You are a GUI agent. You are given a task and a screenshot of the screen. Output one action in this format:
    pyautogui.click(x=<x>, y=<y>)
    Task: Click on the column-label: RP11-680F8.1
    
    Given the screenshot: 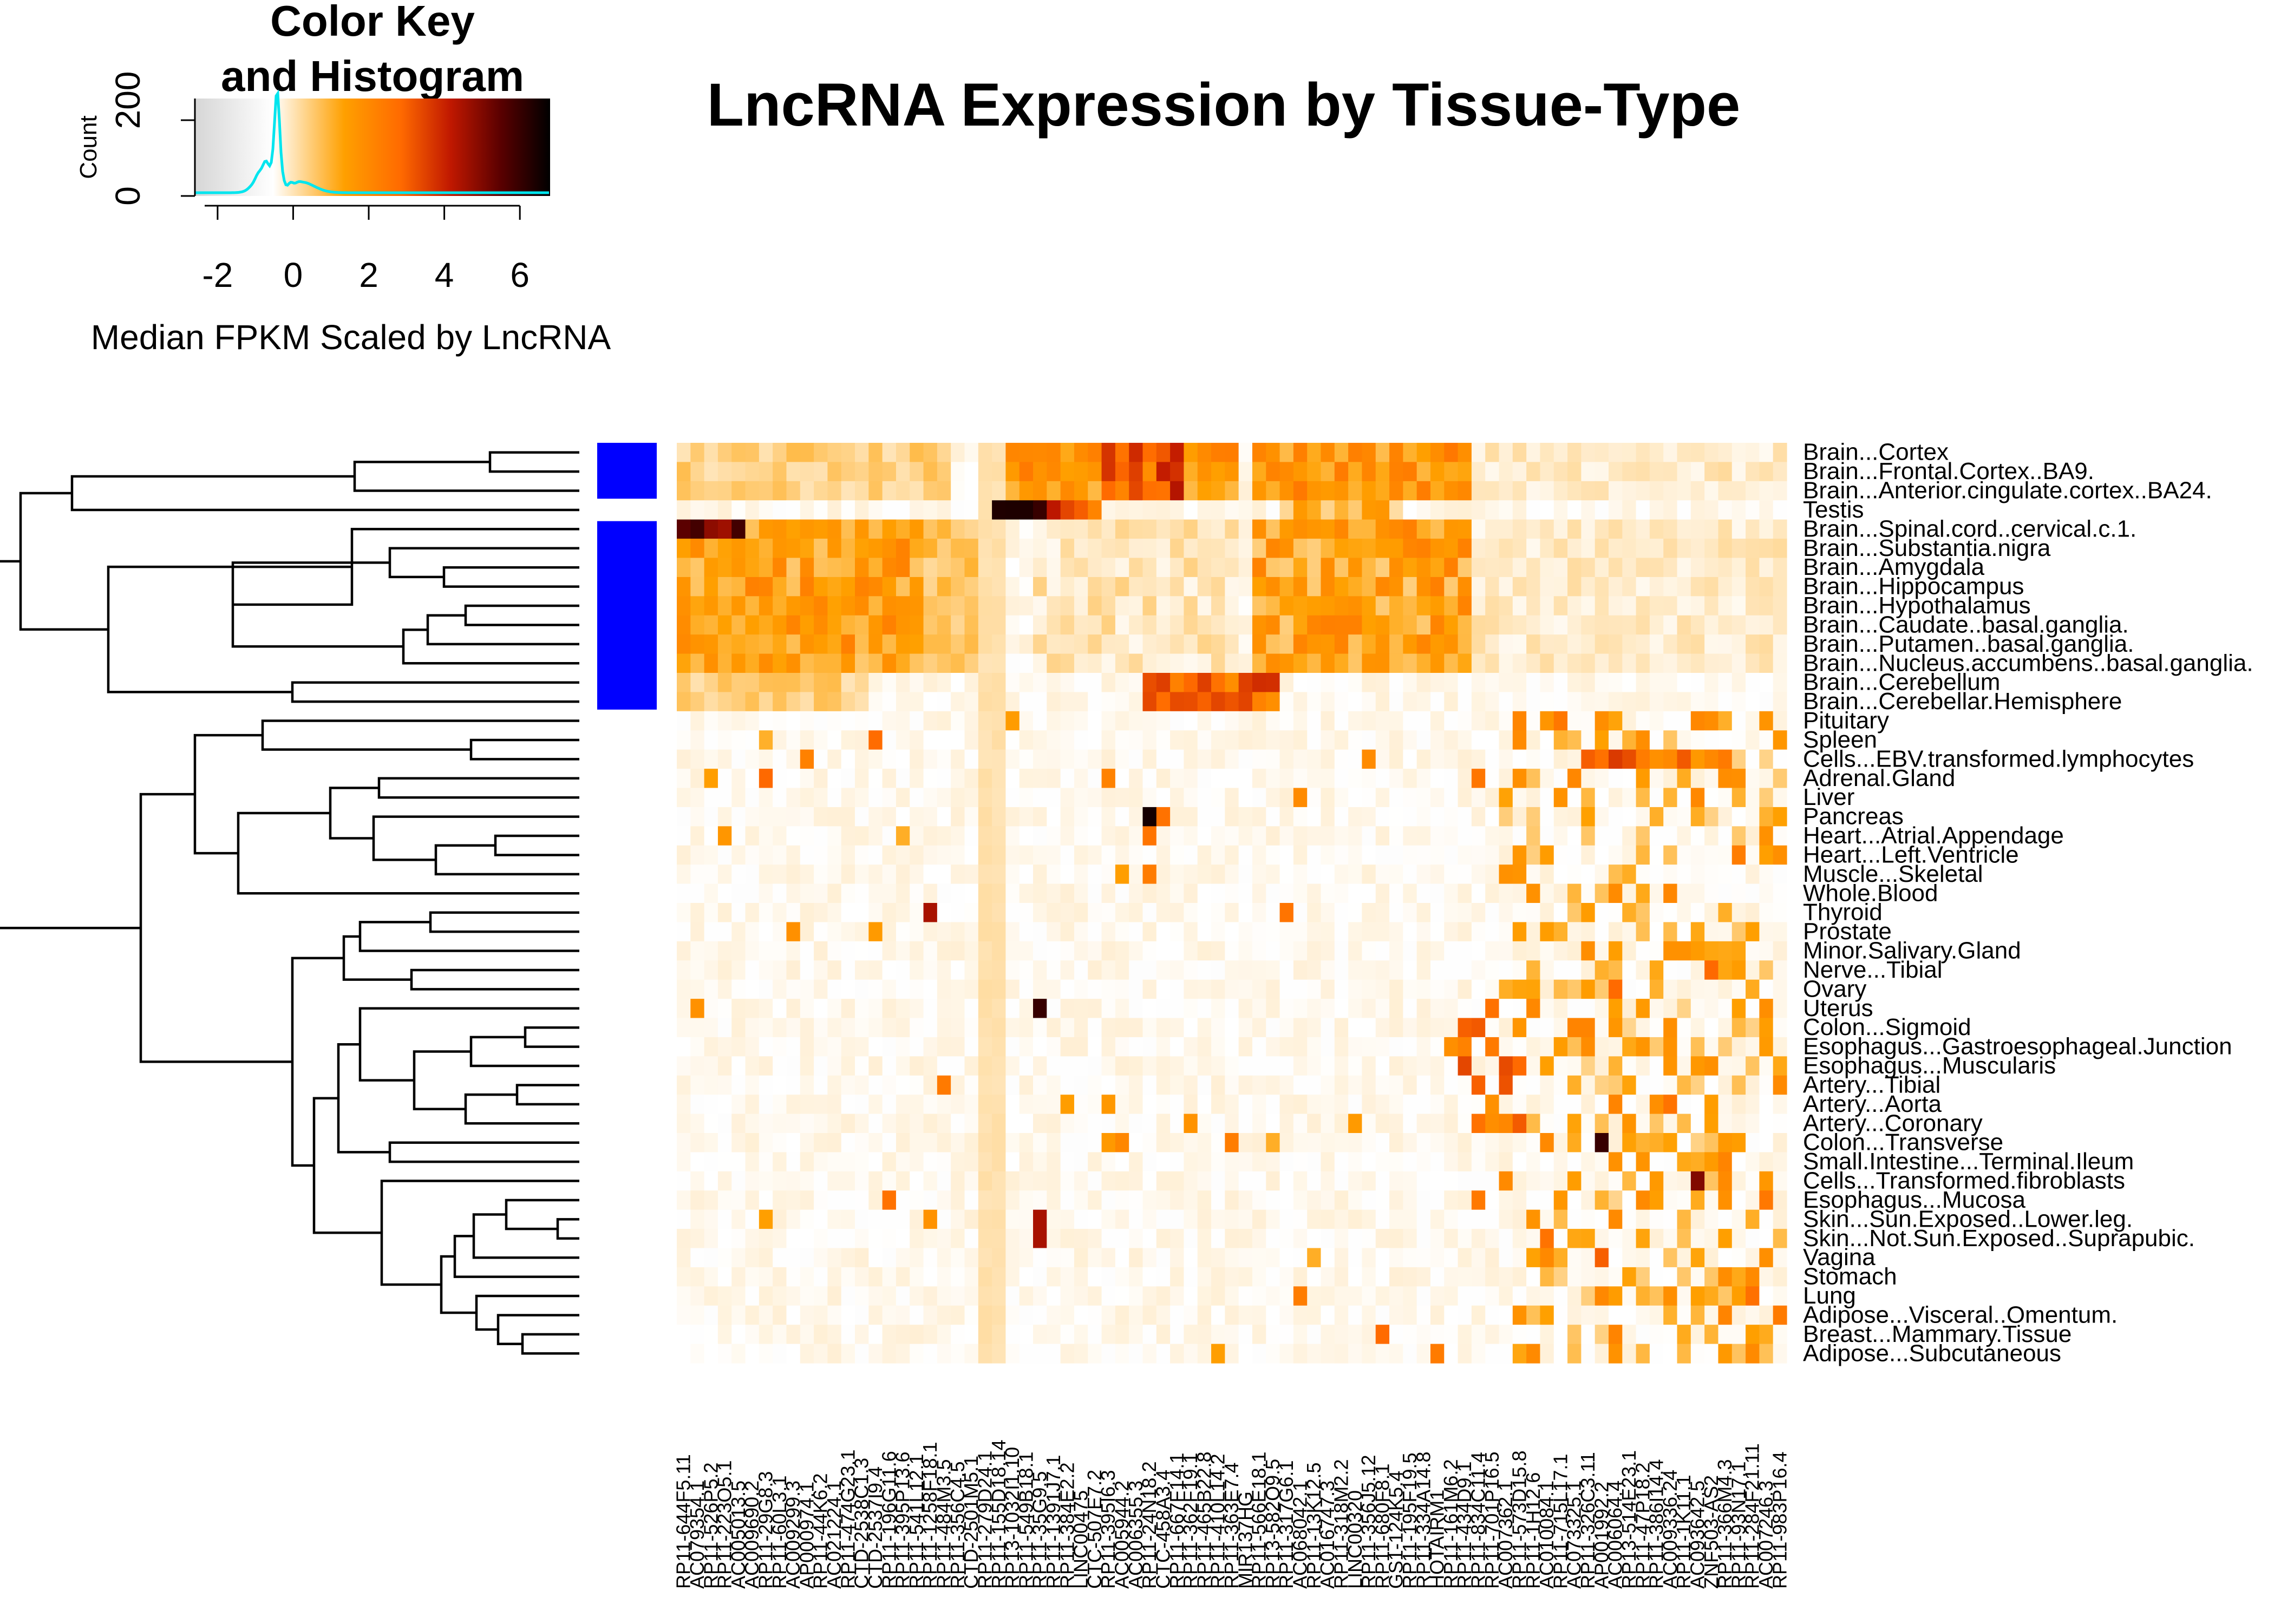 What is the action you would take?
    pyautogui.click(x=1382, y=1526)
    